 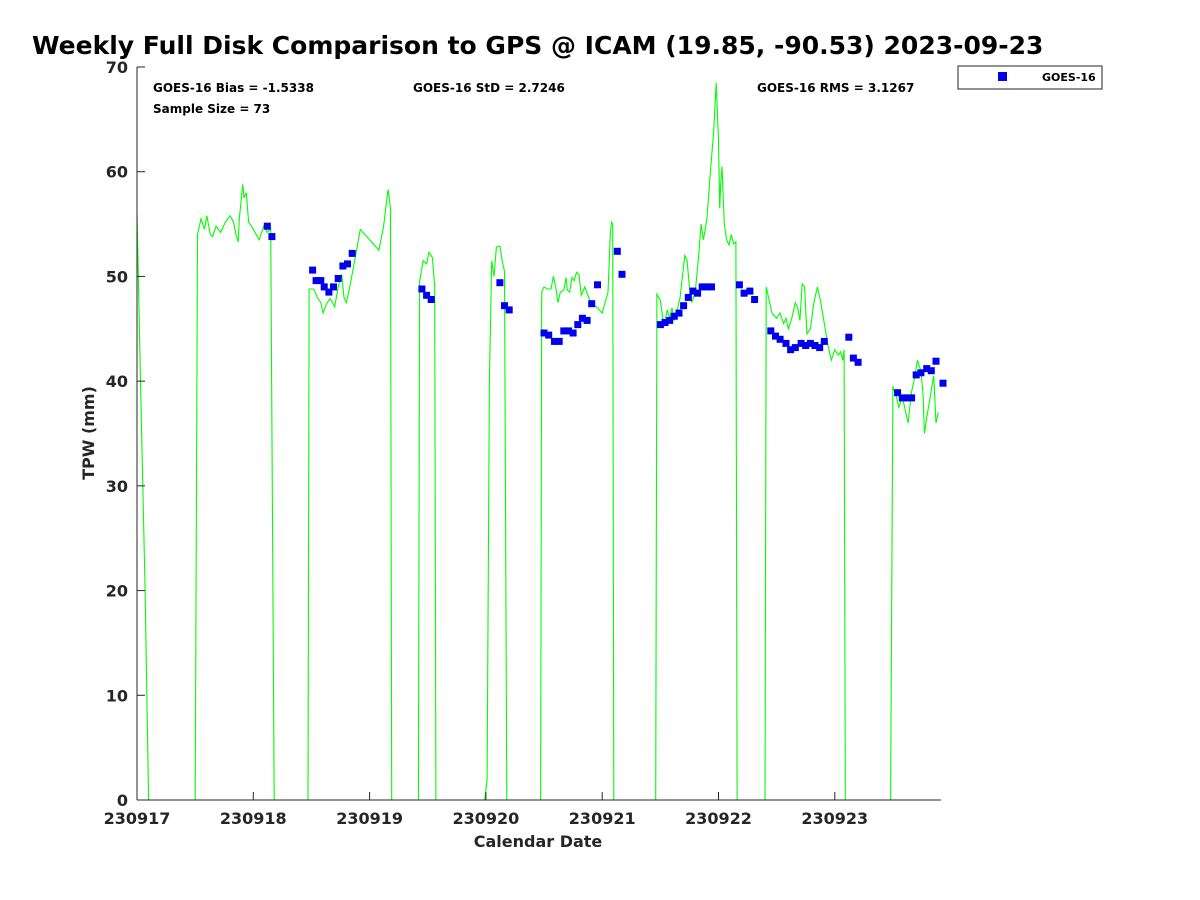 What do you see at coordinates (486, 818) in the screenshot?
I see `x-tick-label: 230920` at bounding box center [486, 818].